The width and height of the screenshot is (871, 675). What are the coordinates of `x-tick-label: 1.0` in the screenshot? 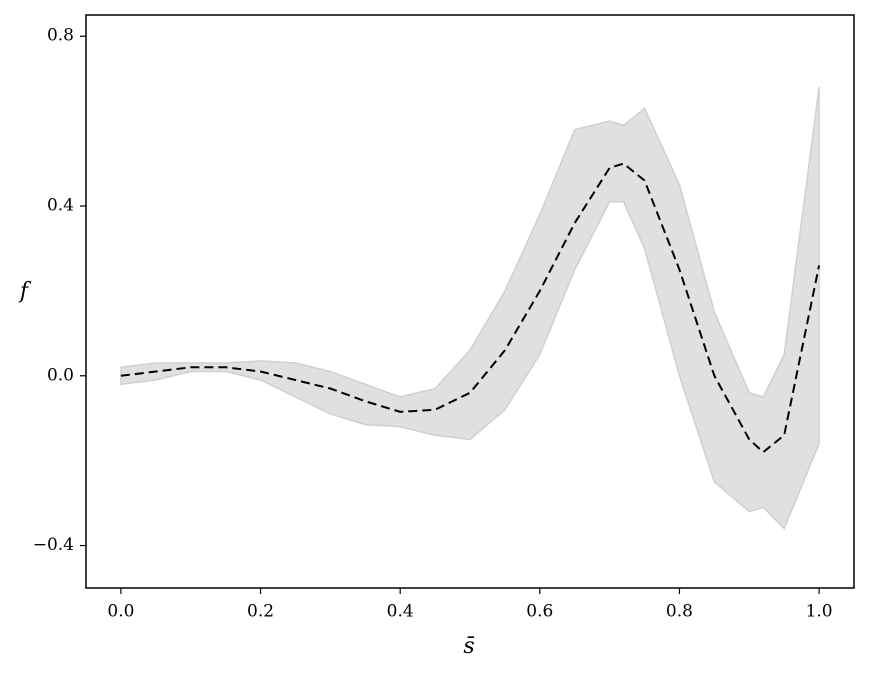 It's located at (819, 612).